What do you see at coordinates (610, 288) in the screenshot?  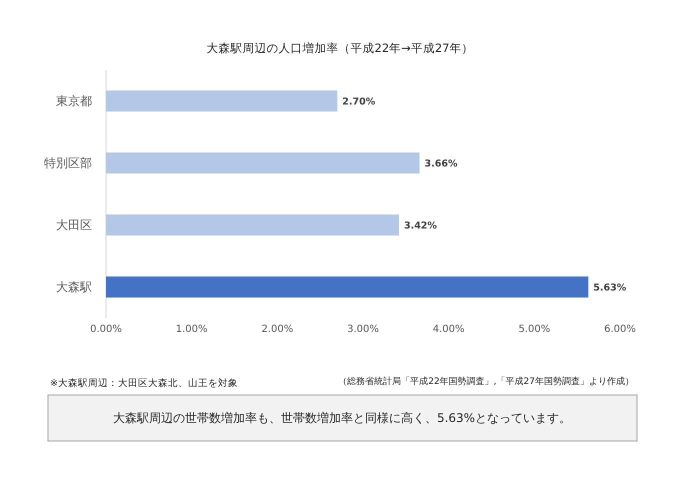 I see `data-label: 5.63%` at bounding box center [610, 288].